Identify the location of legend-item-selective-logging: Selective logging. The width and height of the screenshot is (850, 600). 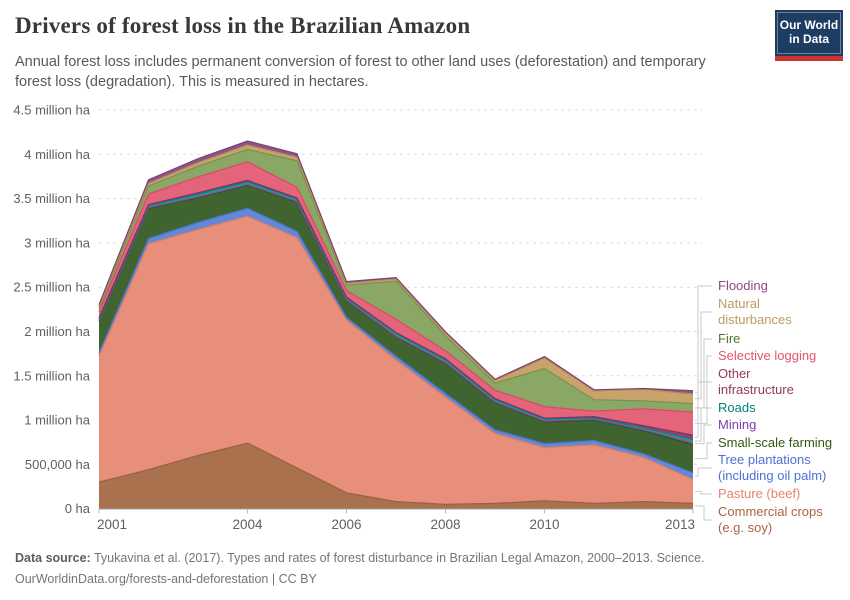
(767, 355).